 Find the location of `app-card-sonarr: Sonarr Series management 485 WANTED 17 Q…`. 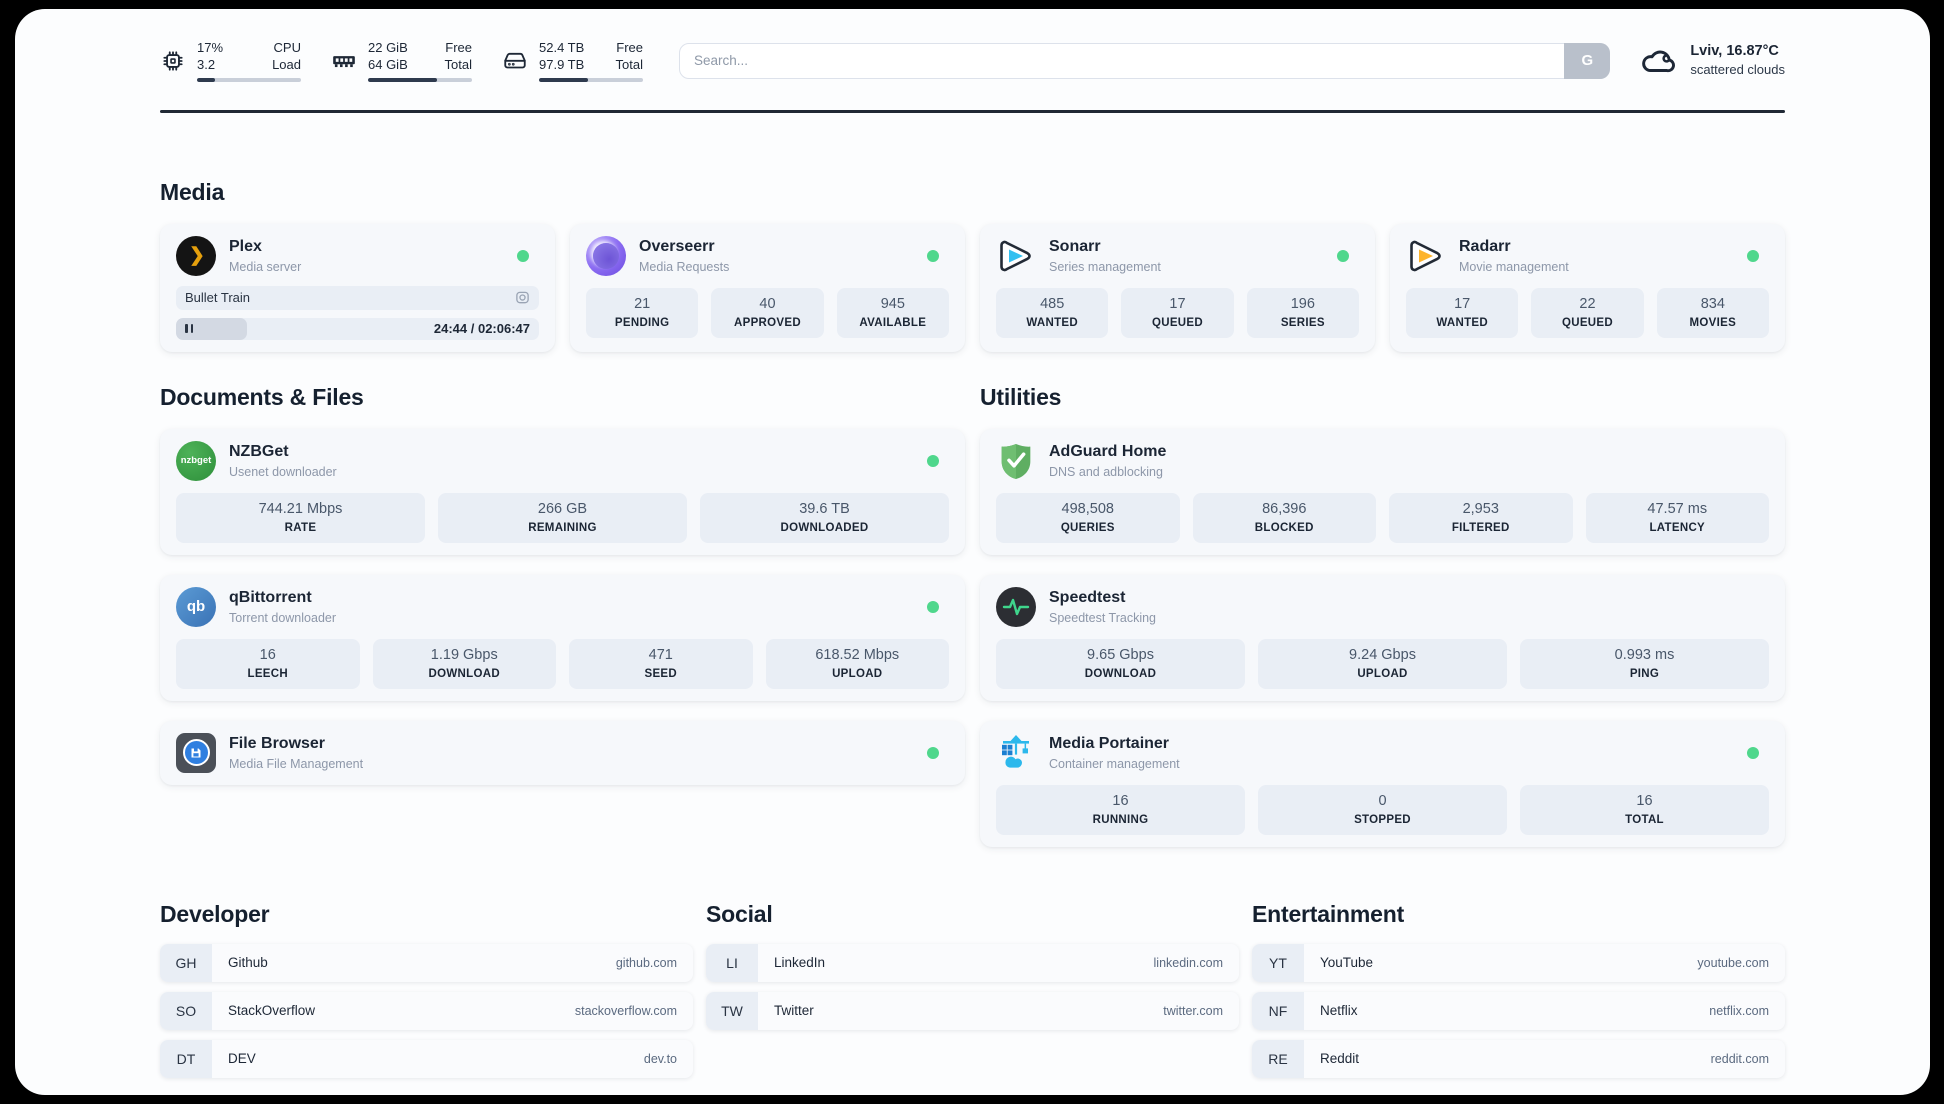

app-card-sonarr: Sonarr Series management 485 WANTED 17 Q… is located at coordinates (1177, 287).